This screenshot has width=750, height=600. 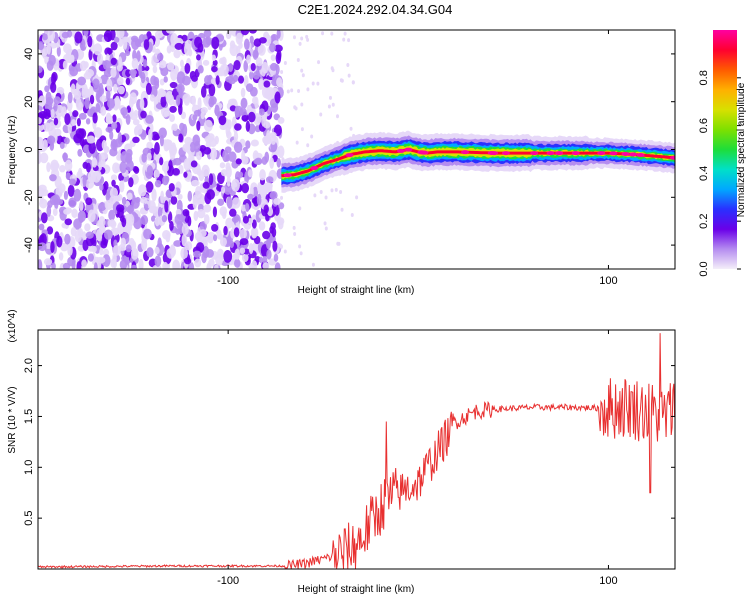 I want to click on spectrogram-xtick-label: 100, so click(x=608, y=281).